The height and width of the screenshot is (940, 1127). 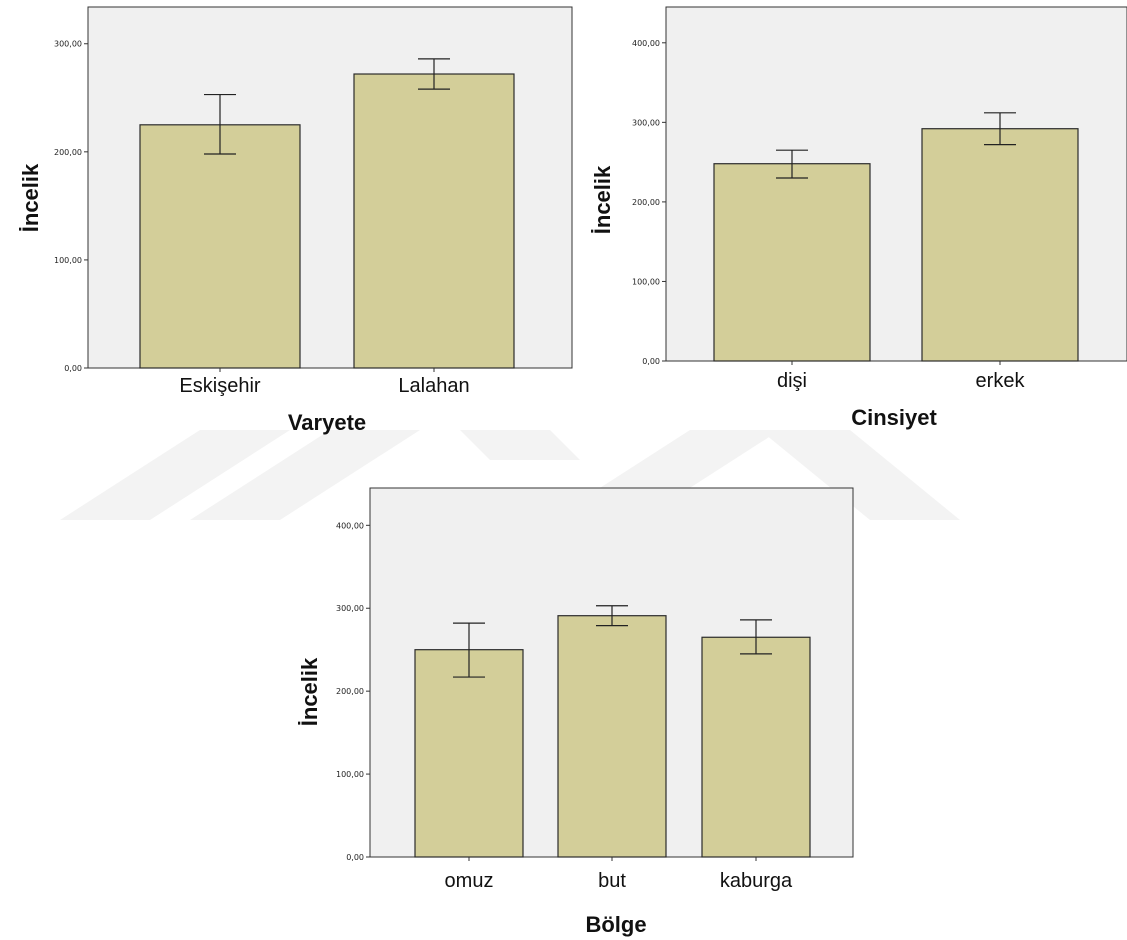 What do you see at coordinates (894, 417) in the screenshot?
I see `x-axis-label: Cinsiyet` at bounding box center [894, 417].